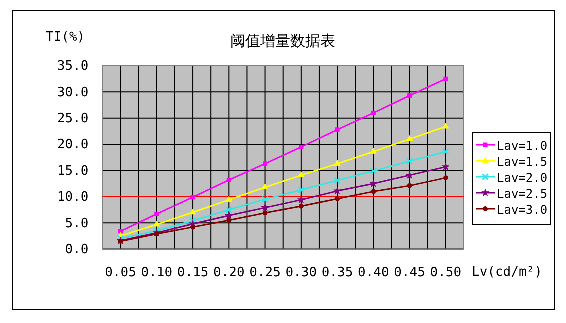 This screenshot has height=323, width=566. I want to click on x-tick-label: 0.30, so click(302, 273).